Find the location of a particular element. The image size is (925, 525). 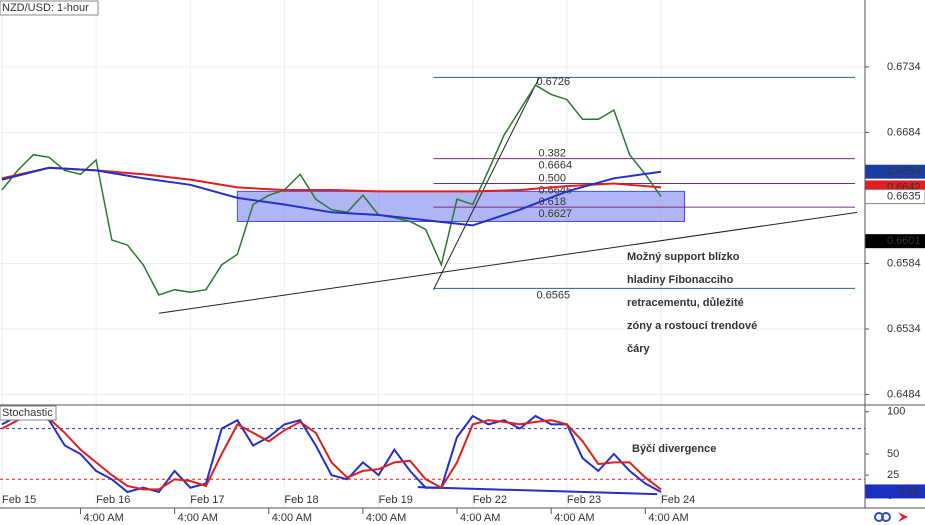

price-label: 0.6635 is located at coordinates (904, 197).